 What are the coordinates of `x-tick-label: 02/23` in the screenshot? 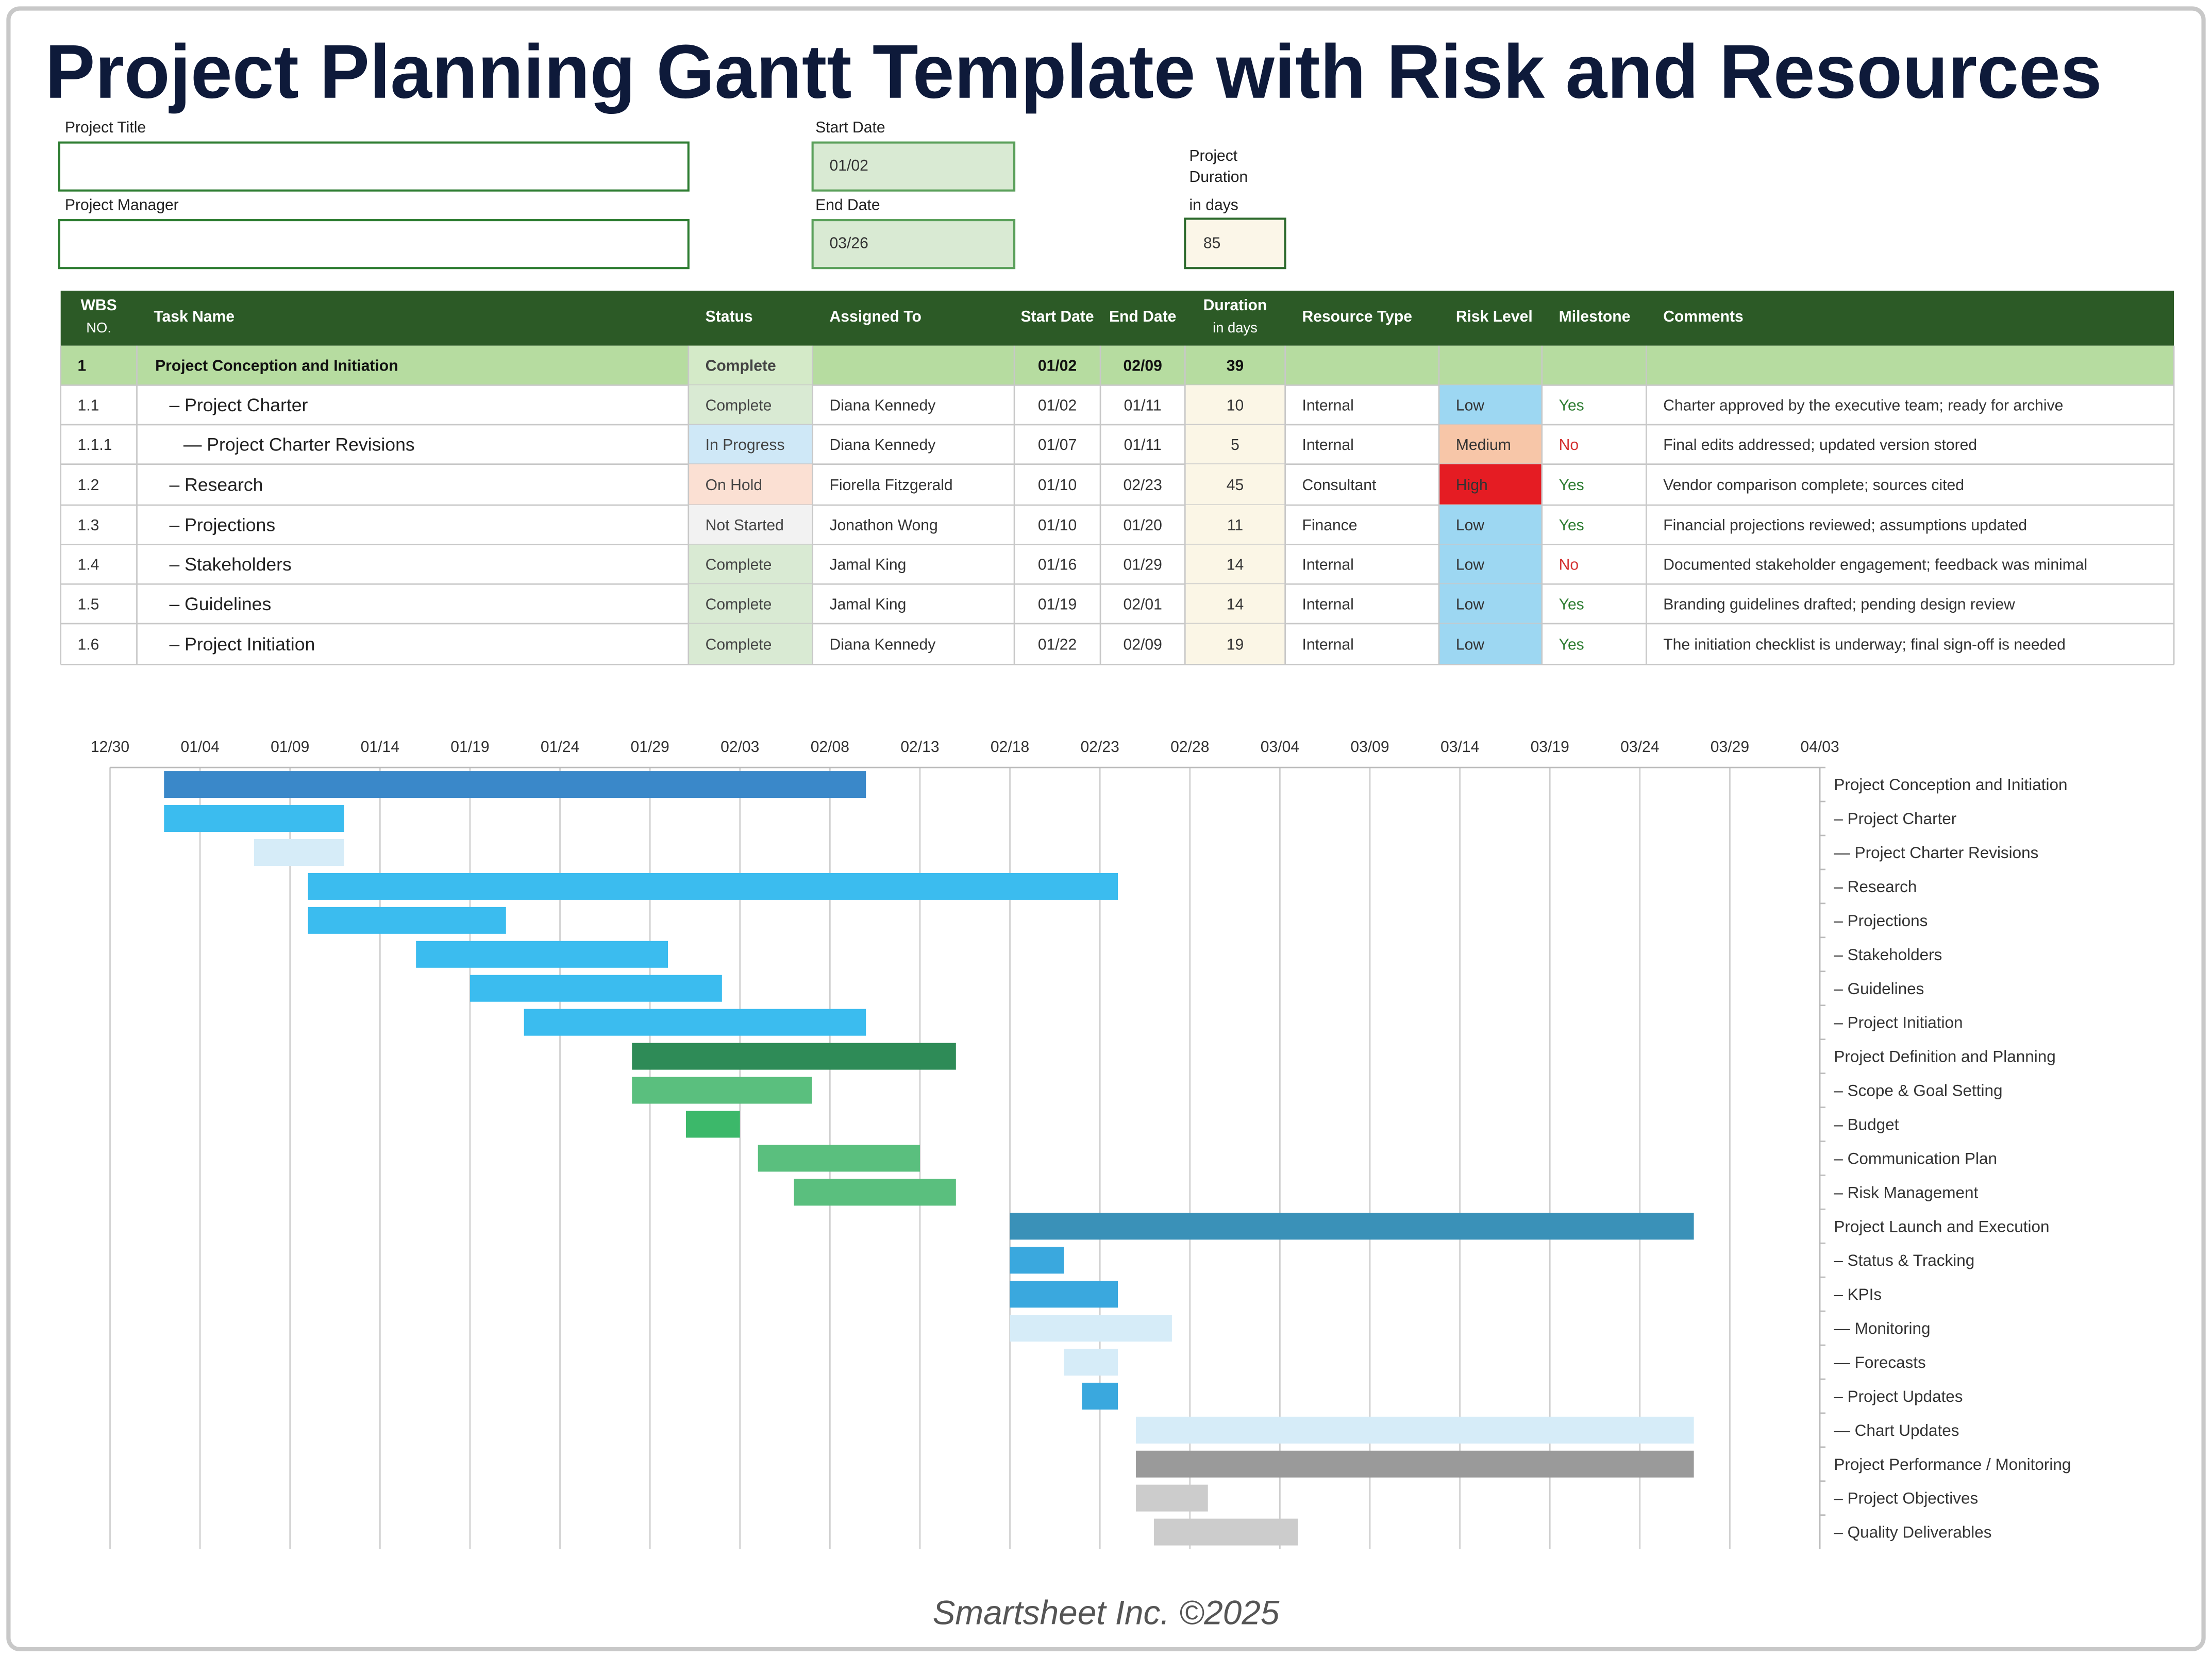 It's located at (1100, 747).